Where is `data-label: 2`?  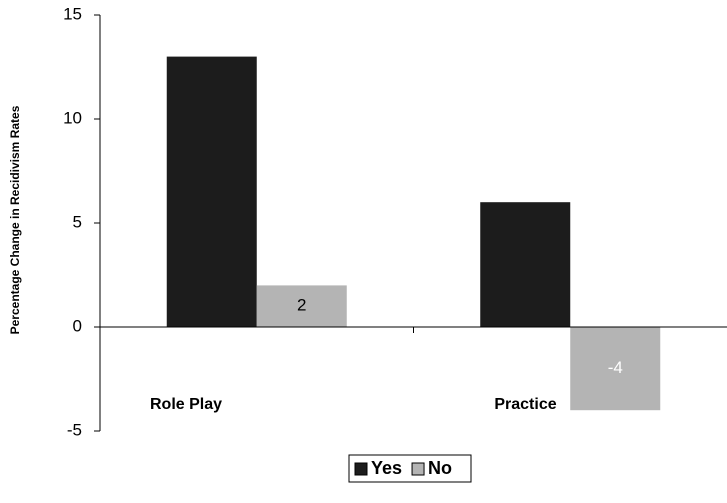 data-label: 2 is located at coordinates (301, 305).